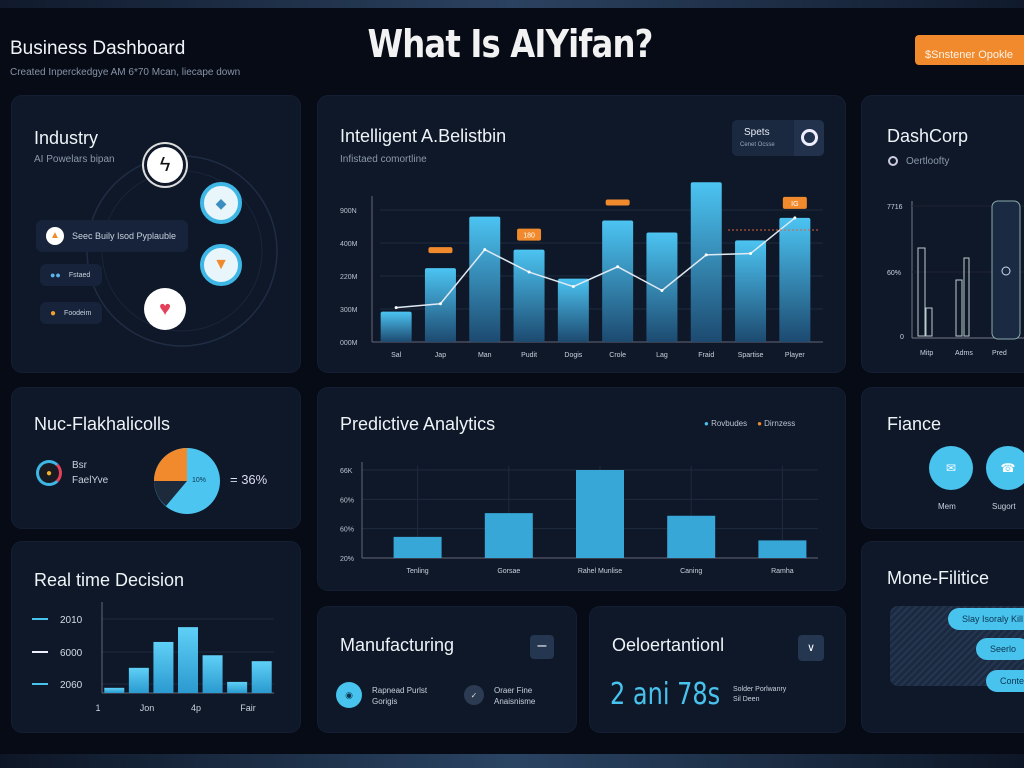 The height and width of the screenshot is (768, 1024). I want to click on y-tick-label: 2060, so click(71, 685).